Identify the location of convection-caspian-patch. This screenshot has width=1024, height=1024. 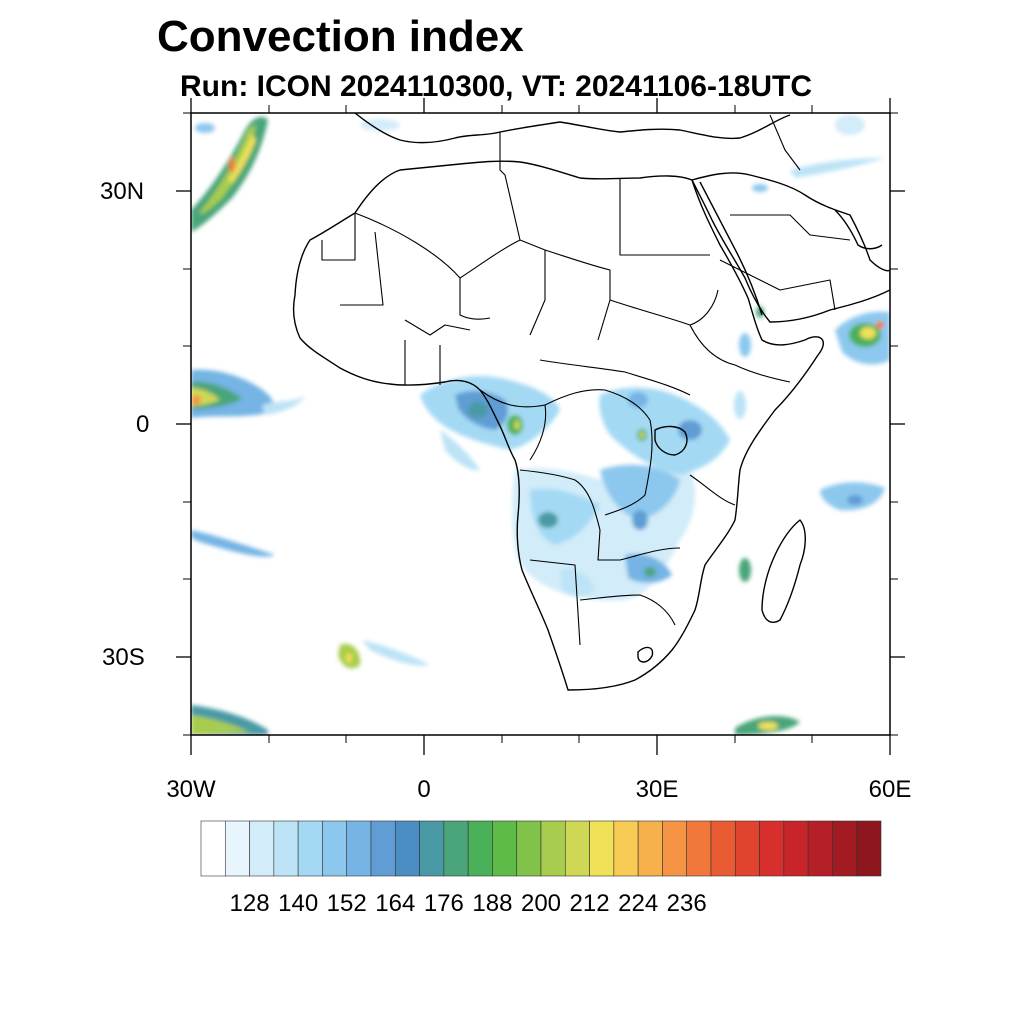
(850, 125).